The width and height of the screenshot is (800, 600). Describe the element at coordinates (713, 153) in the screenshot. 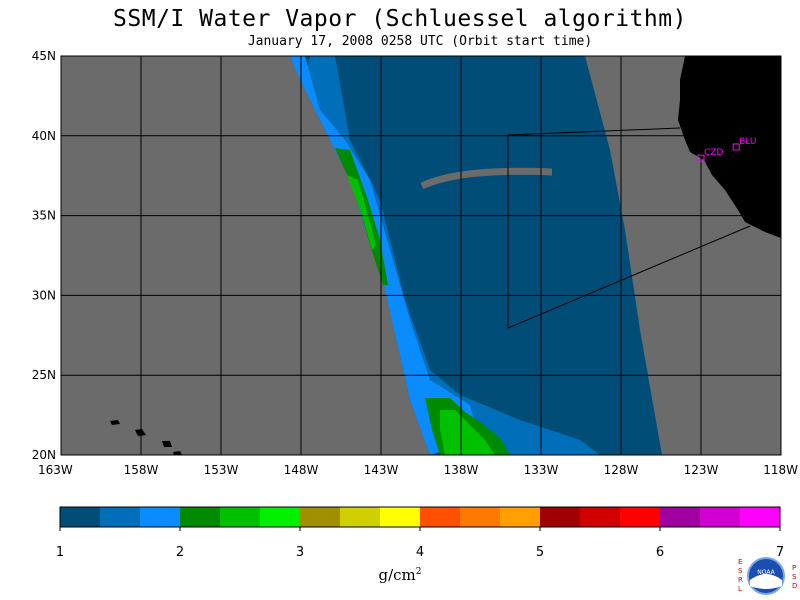

I see `station-label: CZD` at that location.